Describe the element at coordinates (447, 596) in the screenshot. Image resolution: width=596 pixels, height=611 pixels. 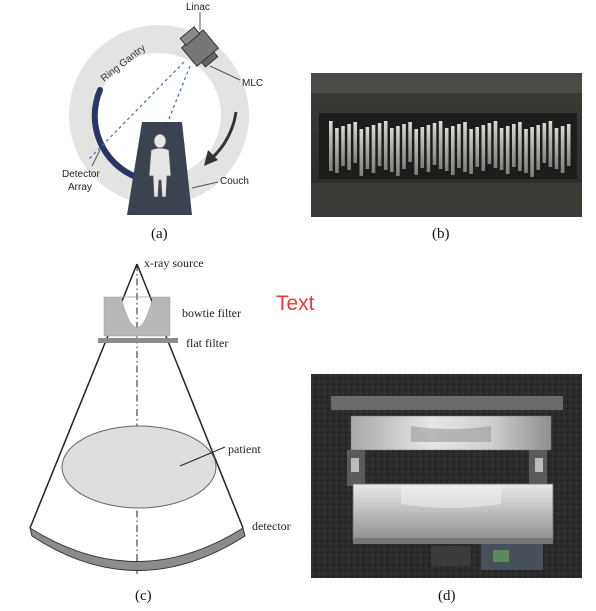
I see `panel-d-label: (d)` at that location.